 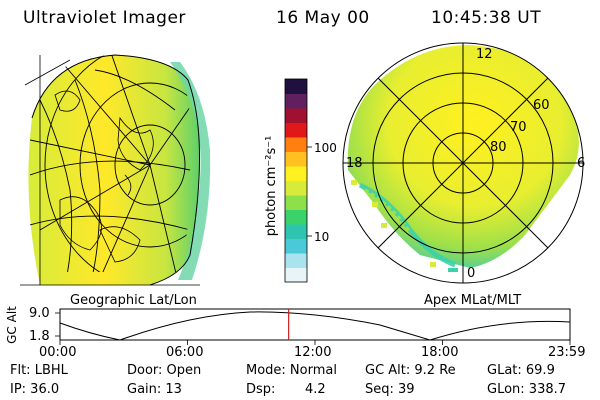 I want to click on altitude-xtick-2359: 23:59, so click(x=567, y=352).